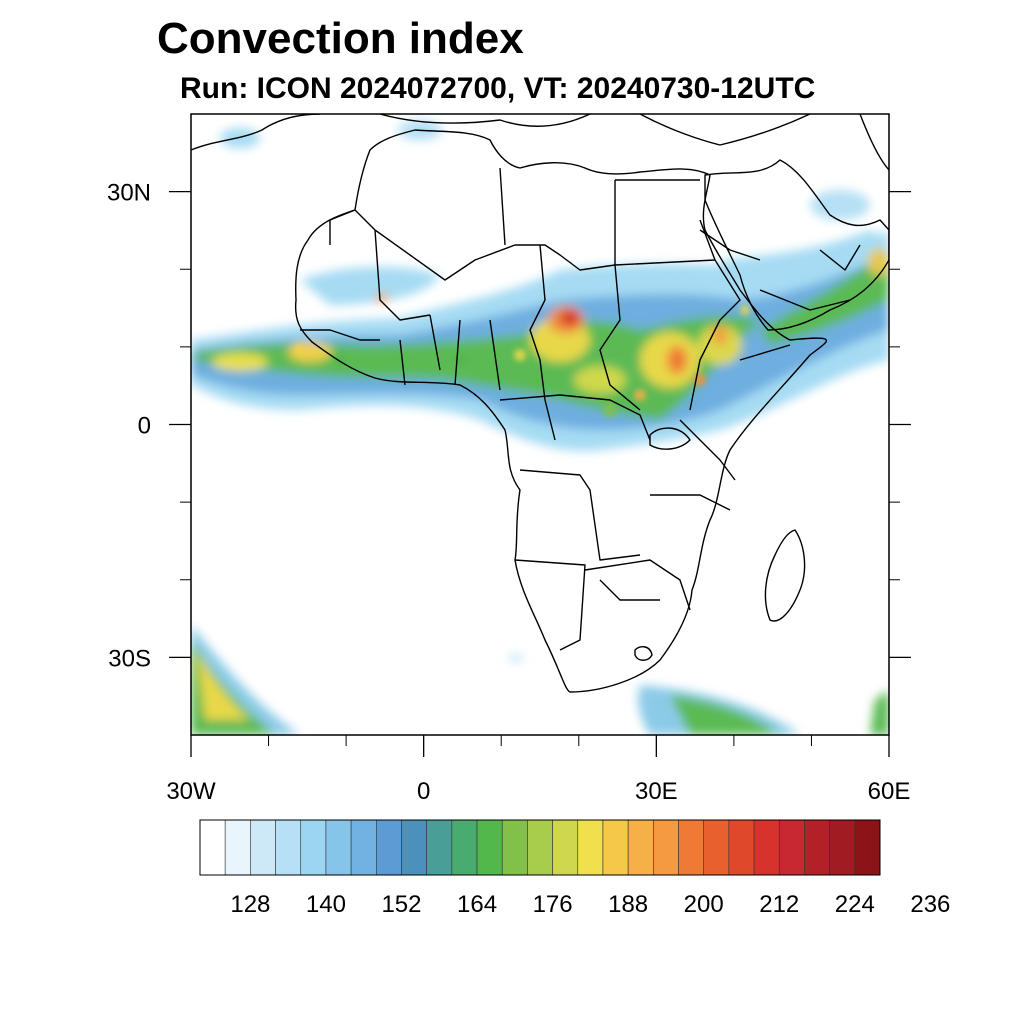  I want to click on x-tick-label: 0, so click(423, 791).